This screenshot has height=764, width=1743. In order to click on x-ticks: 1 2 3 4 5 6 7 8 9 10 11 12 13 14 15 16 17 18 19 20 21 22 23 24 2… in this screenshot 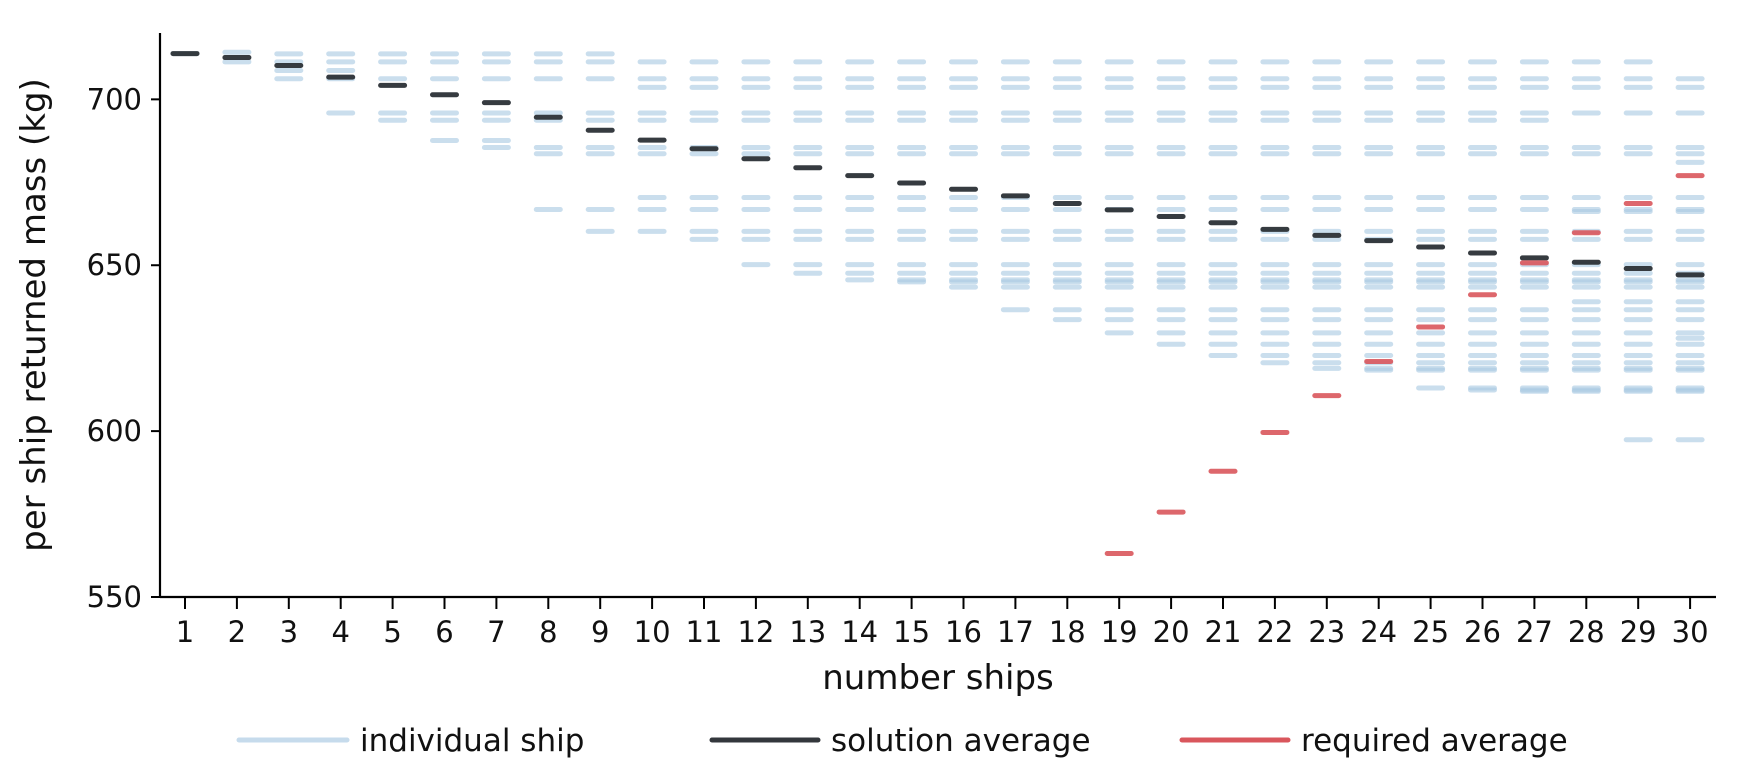, I will do `click(942, 623)`.